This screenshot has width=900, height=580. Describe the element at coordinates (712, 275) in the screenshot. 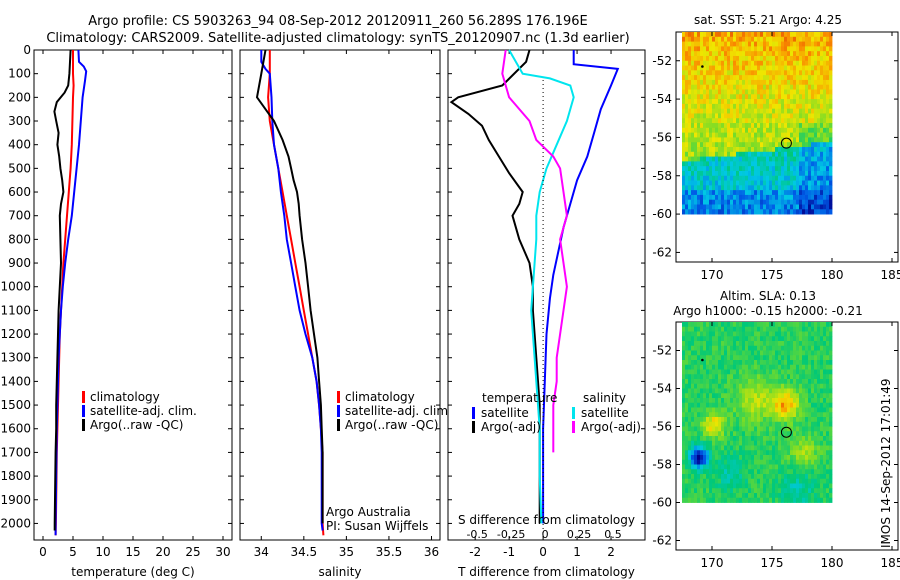

I see `map-x-tick-label: 170` at that location.